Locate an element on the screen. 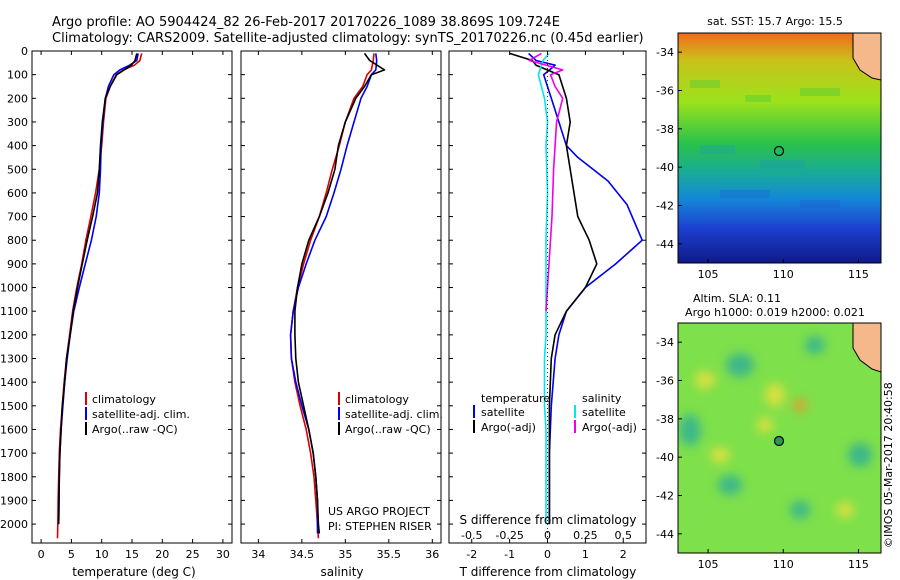  sla-eddies is located at coordinates (775, 427).